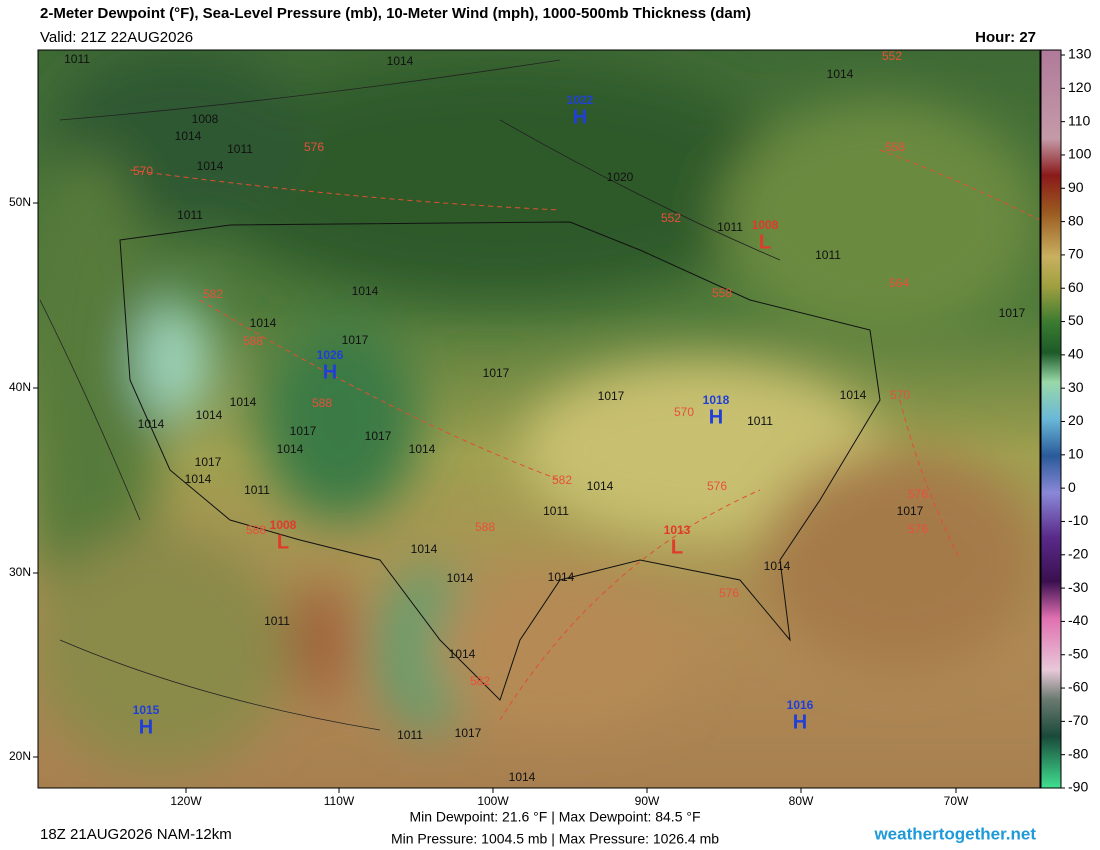 This screenshot has width=1100, height=850. Describe the element at coordinates (954, 833) in the screenshot. I see `brand: weathertogether.net` at that location.